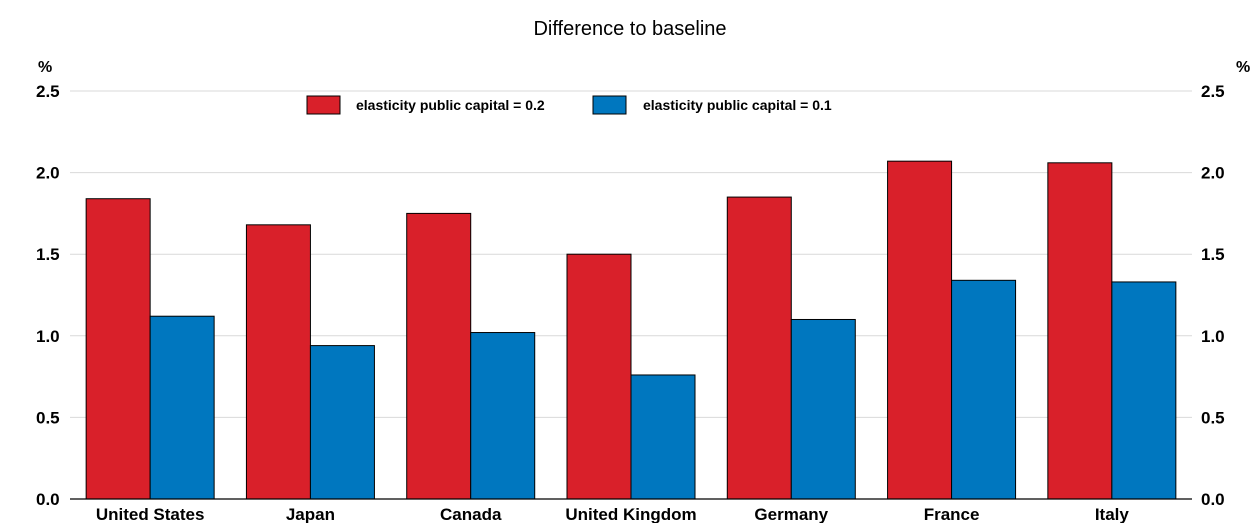 The height and width of the screenshot is (523, 1251). I want to click on y-tick-label-left: 1.0, so click(48, 336).